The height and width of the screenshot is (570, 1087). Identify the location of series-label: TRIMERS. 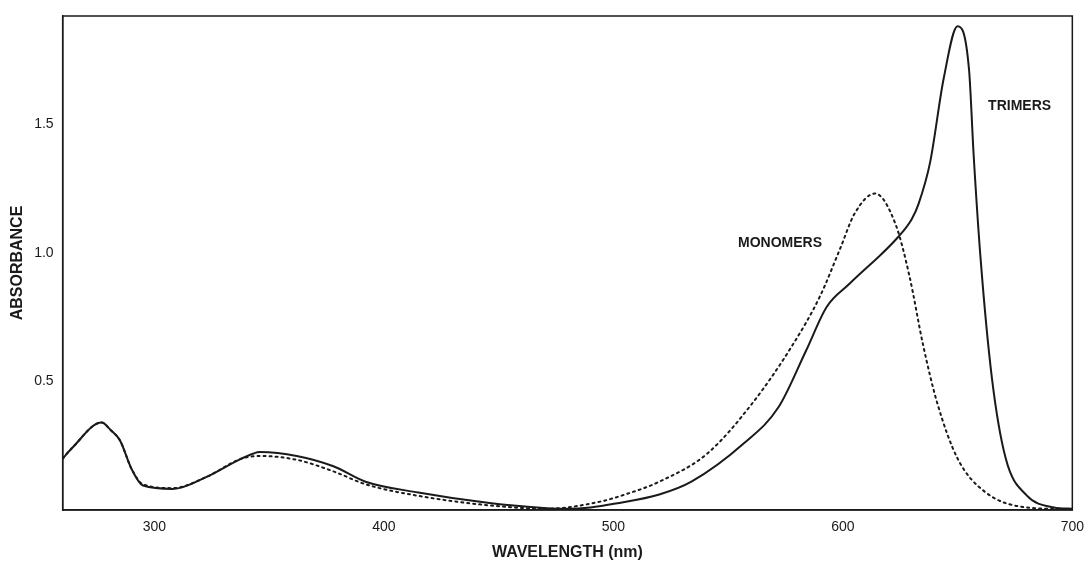
(1020, 105).